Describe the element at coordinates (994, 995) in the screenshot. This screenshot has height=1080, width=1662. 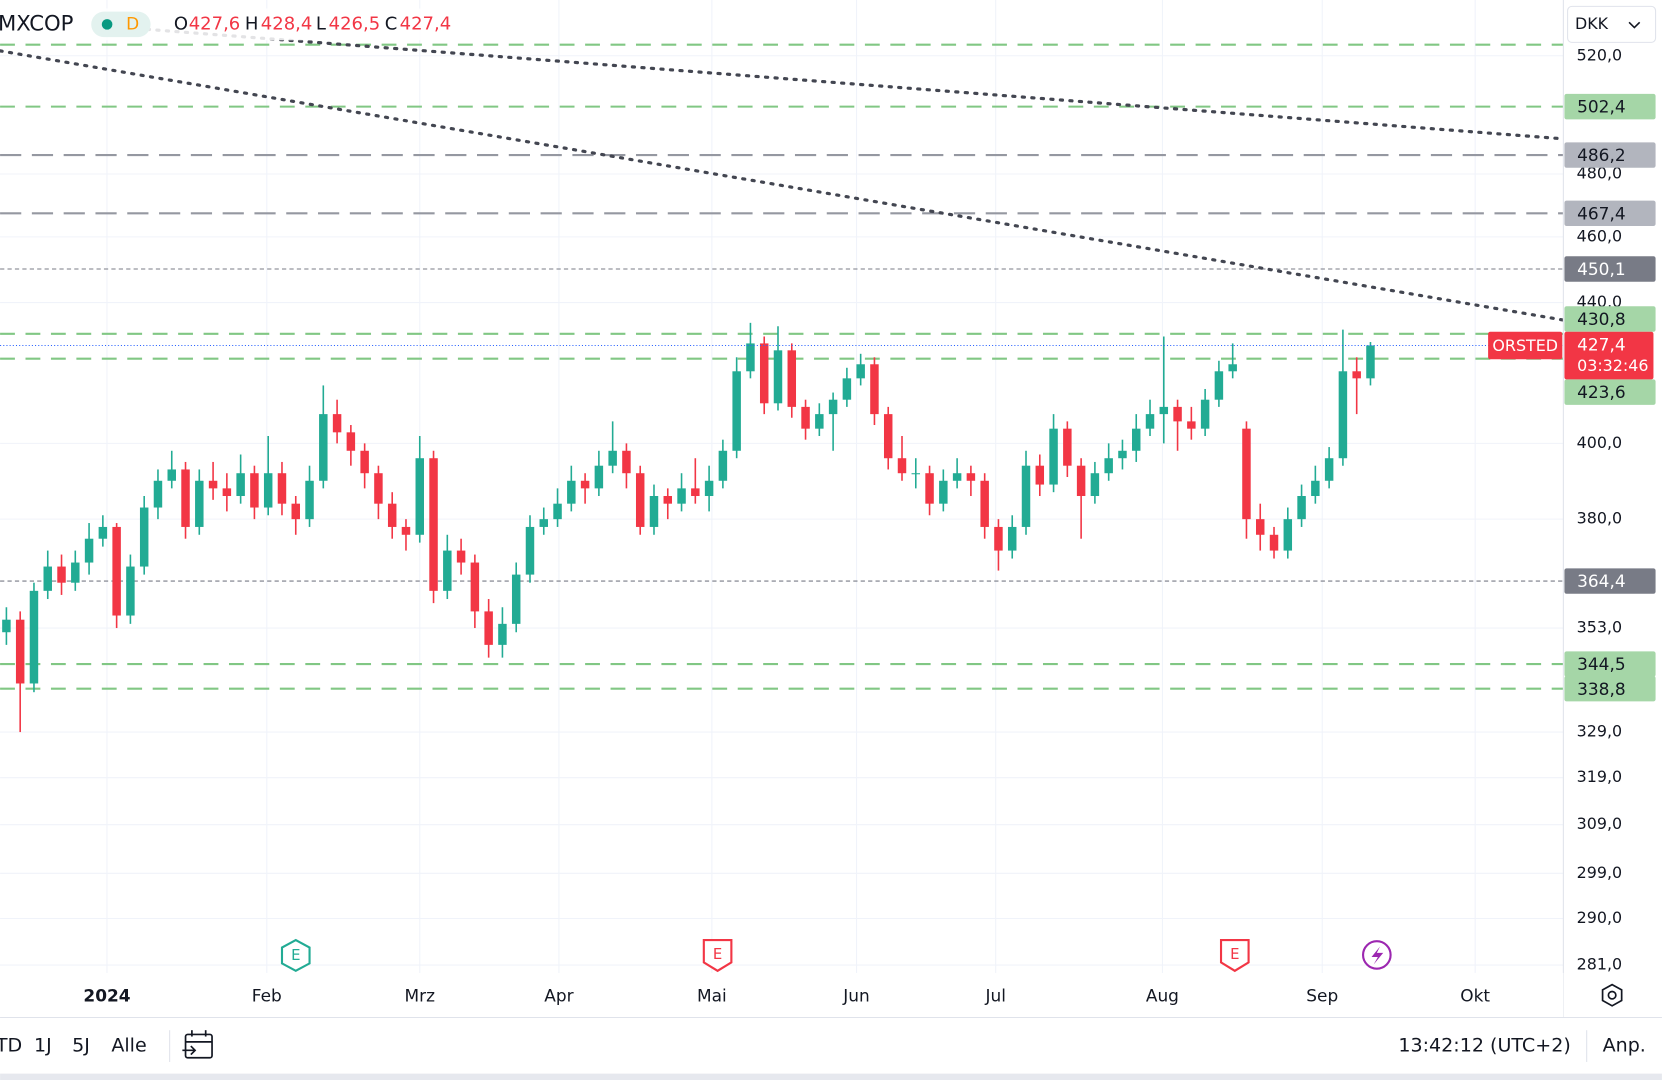
I see `x-tick-label: Jul` at that location.